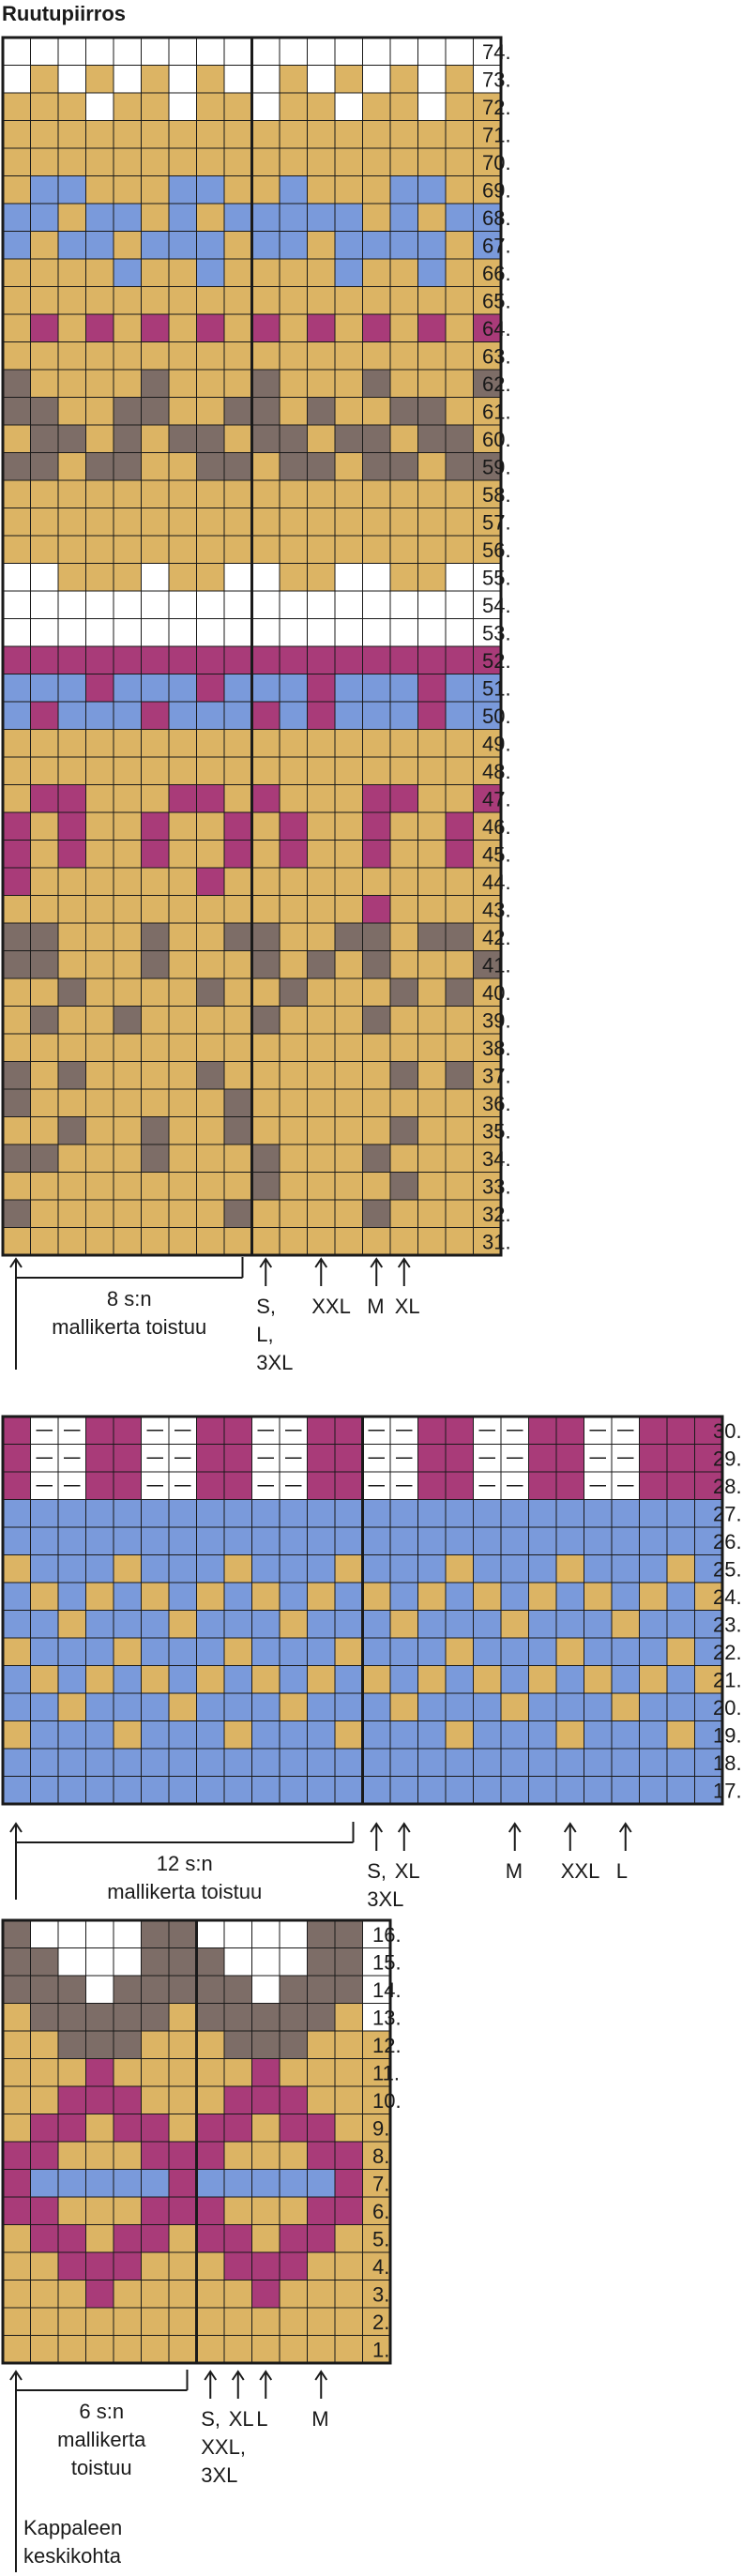 This screenshot has width=743, height=2576. What do you see at coordinates (197, 2154) in the screenshot?
I see `lower-chart` at bounding box center [197, 2154].